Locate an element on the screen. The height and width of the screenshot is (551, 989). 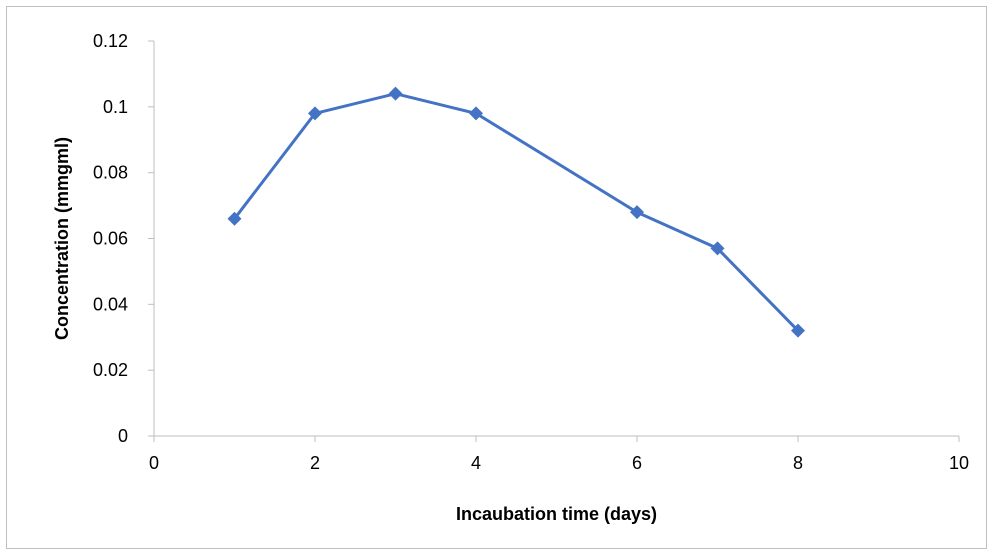
y-tick-label: 0.08 is located at coordinates (110, 173).